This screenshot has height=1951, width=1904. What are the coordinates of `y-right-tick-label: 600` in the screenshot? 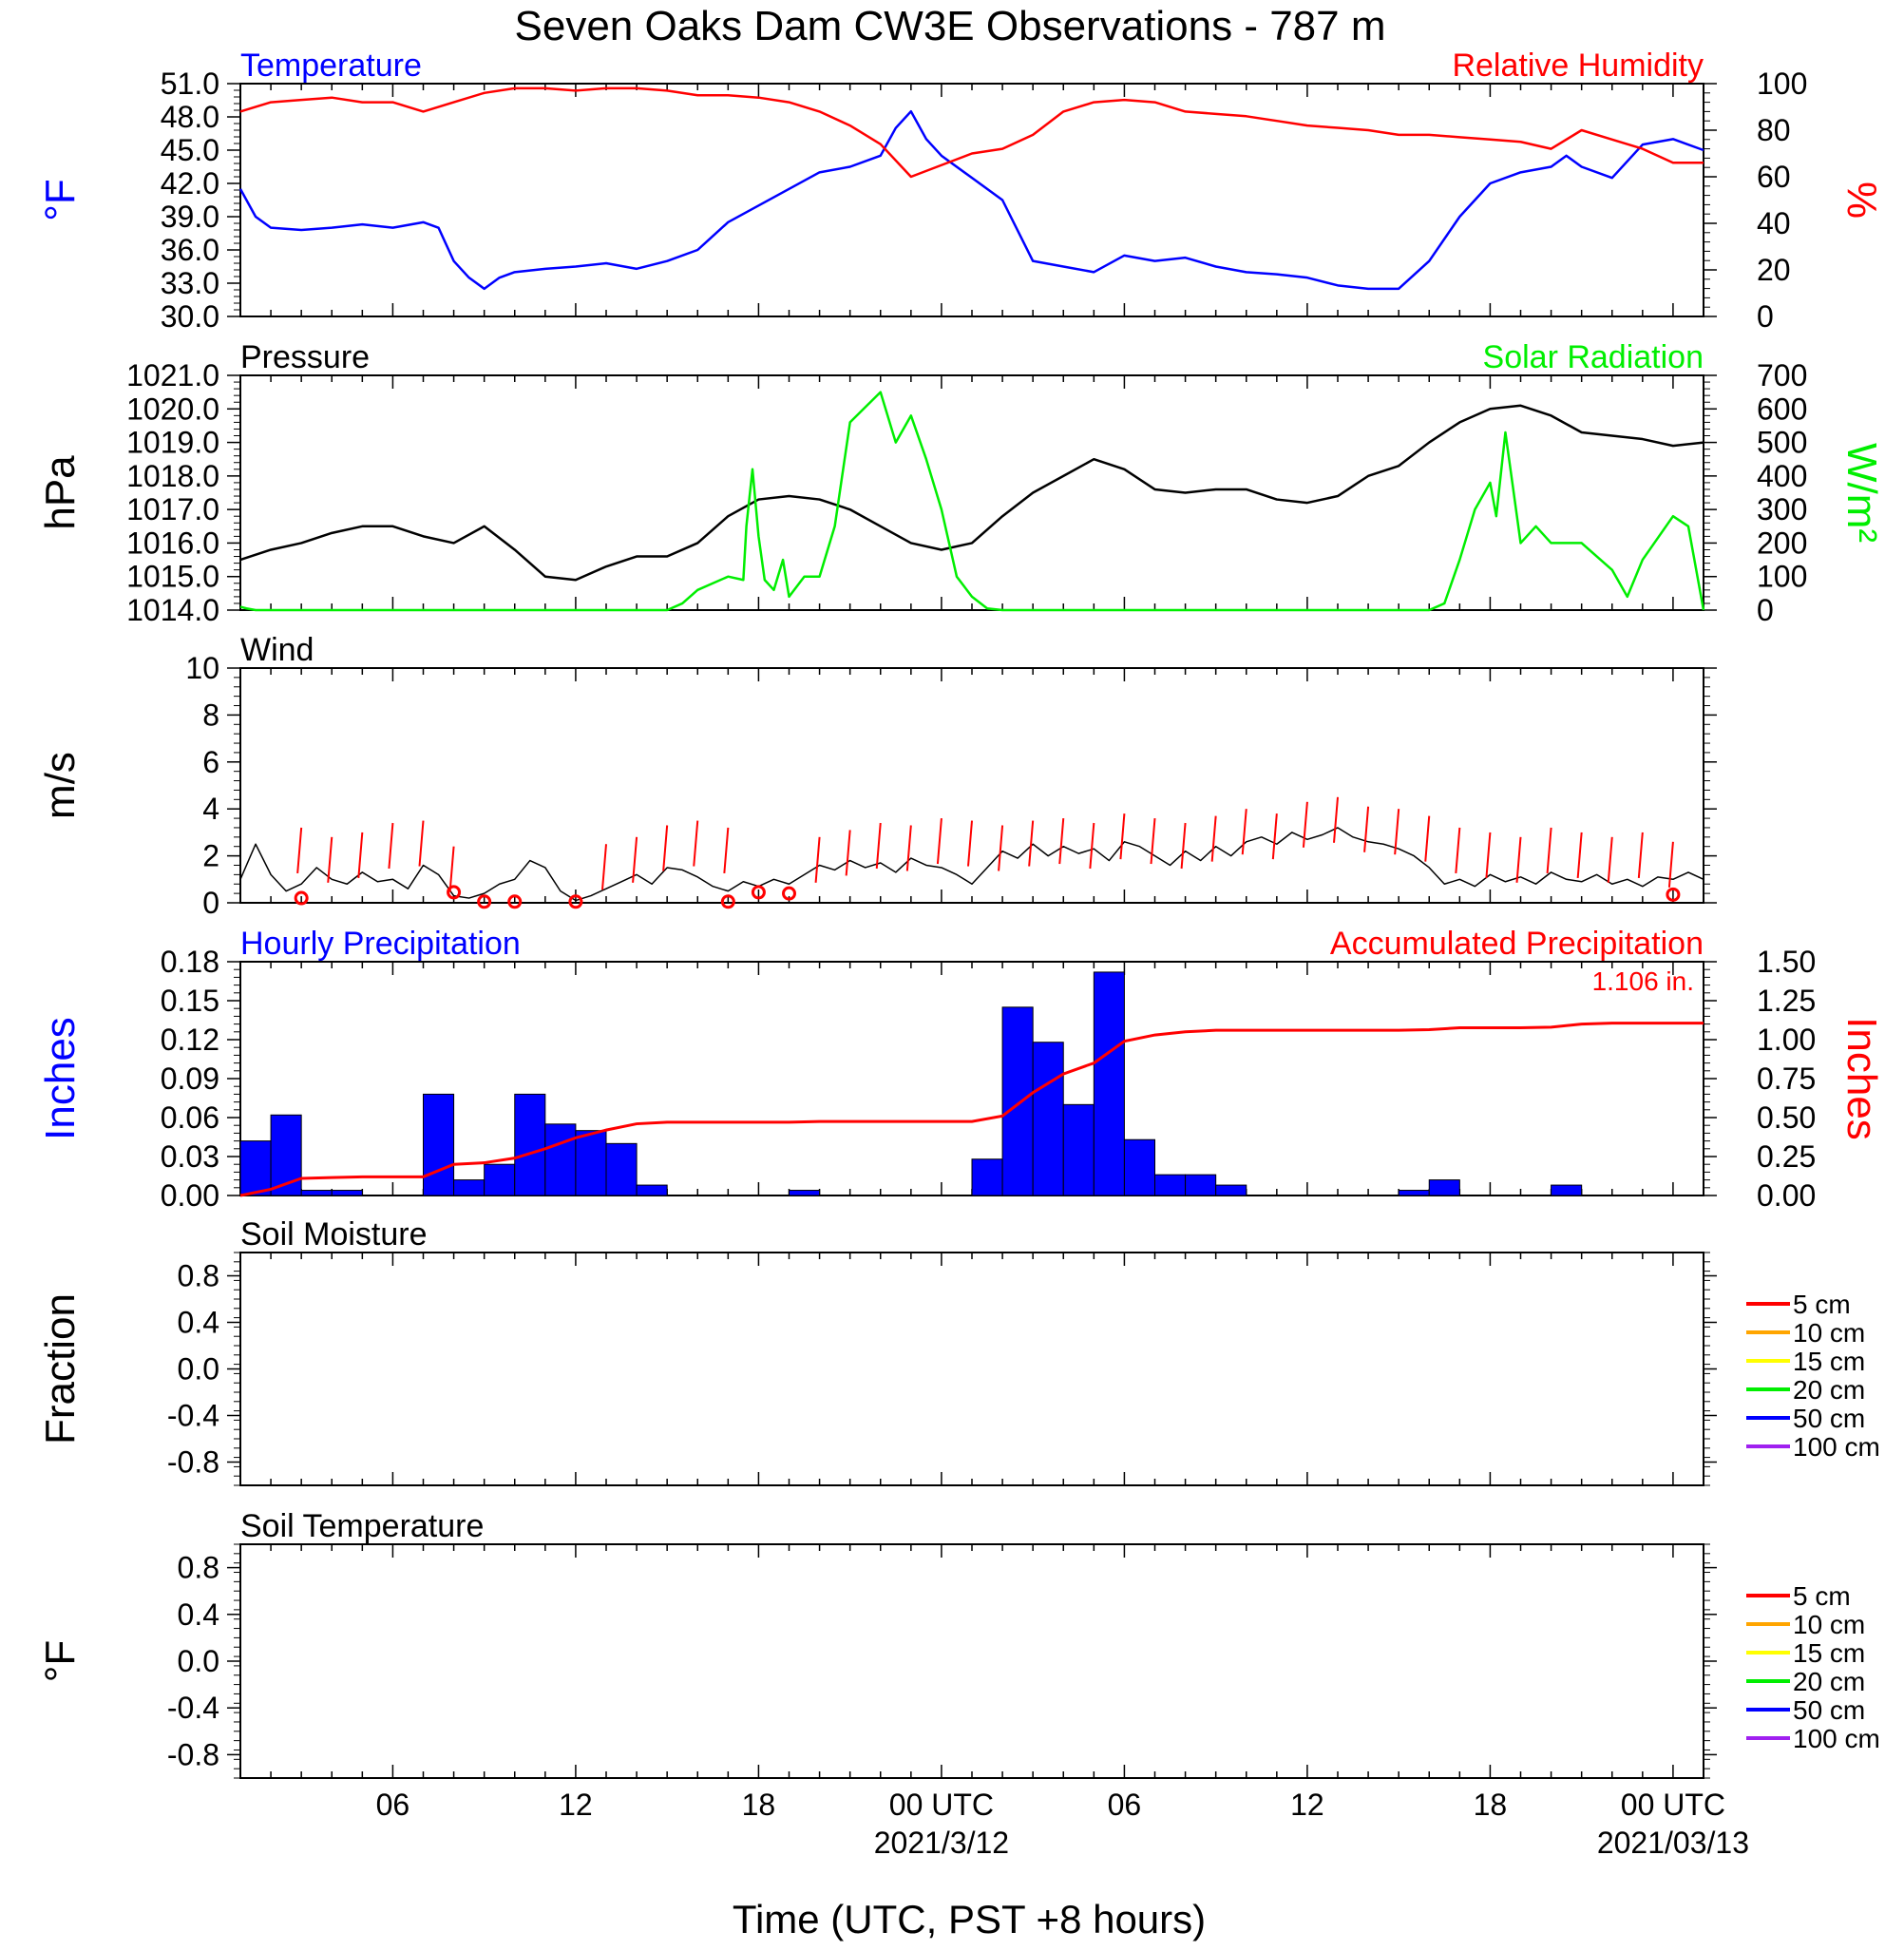 It's located at (1782, 409).